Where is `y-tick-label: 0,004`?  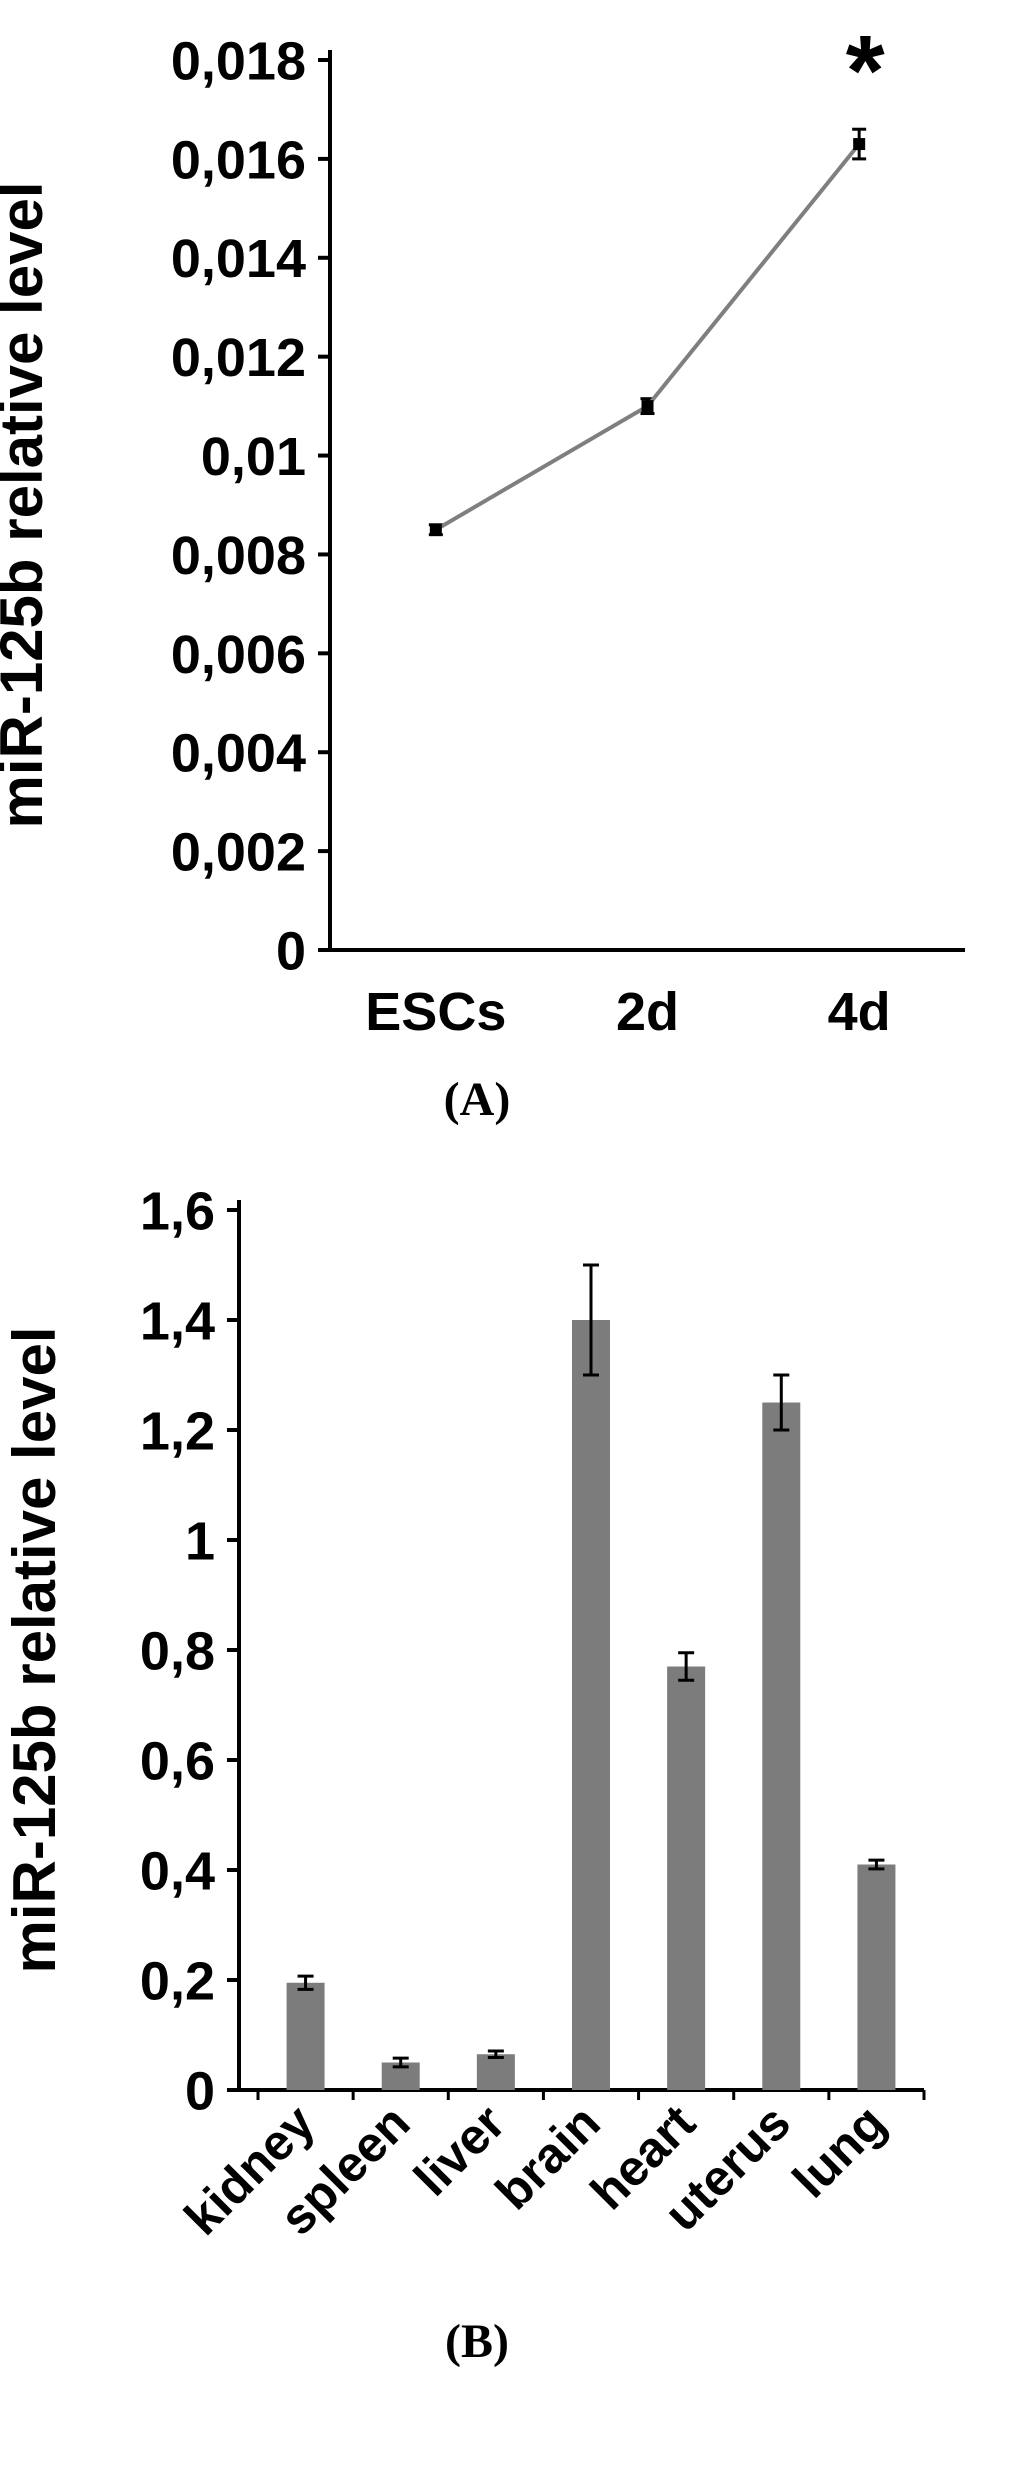 y-tick-label: 0,004 is located at coordinates (238, 754).